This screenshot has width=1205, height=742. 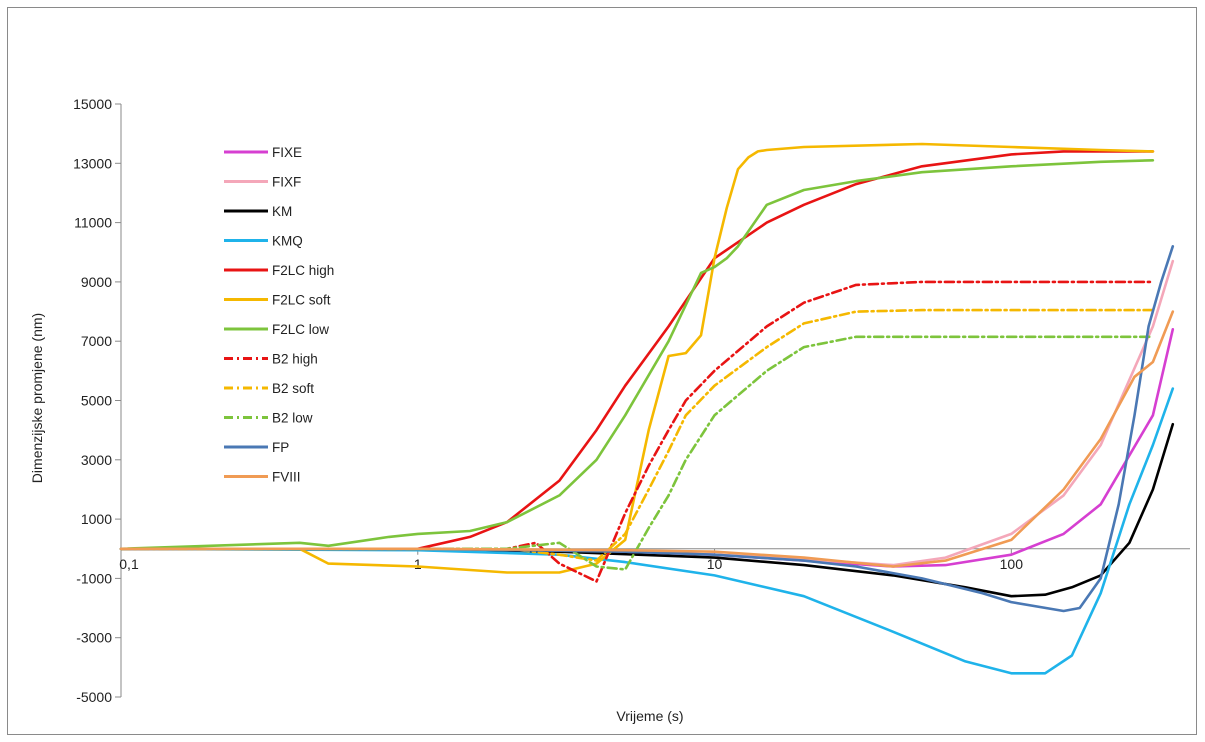 What do you see at coordinates (293, 388) in the screenshot?
I see `legend-label: B2 soft` at bounding box center [293, 388].